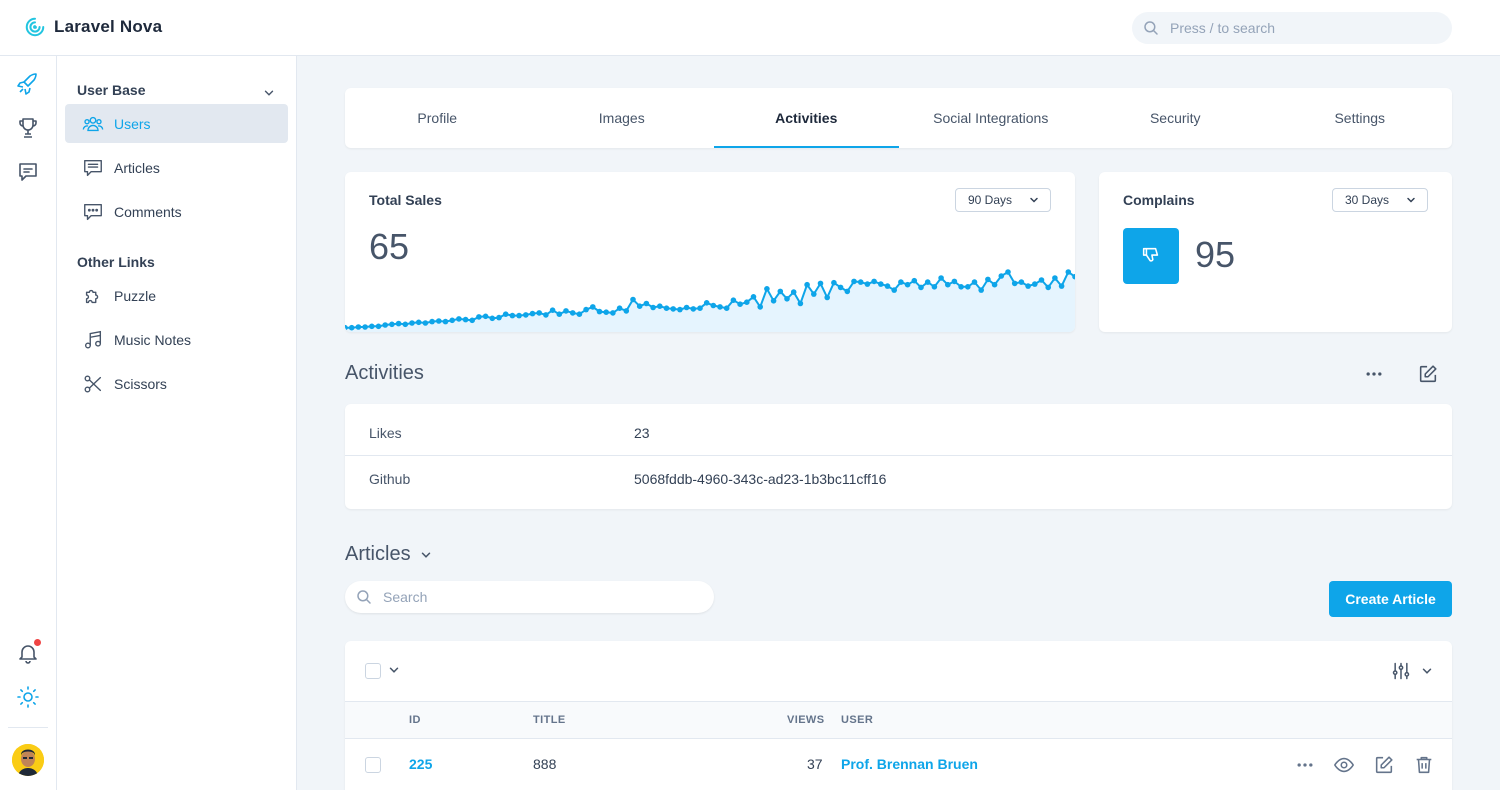 This screenshot has width=1500, height=790. I want to click on sidebar-item-label: Articles, so click(137, 167).